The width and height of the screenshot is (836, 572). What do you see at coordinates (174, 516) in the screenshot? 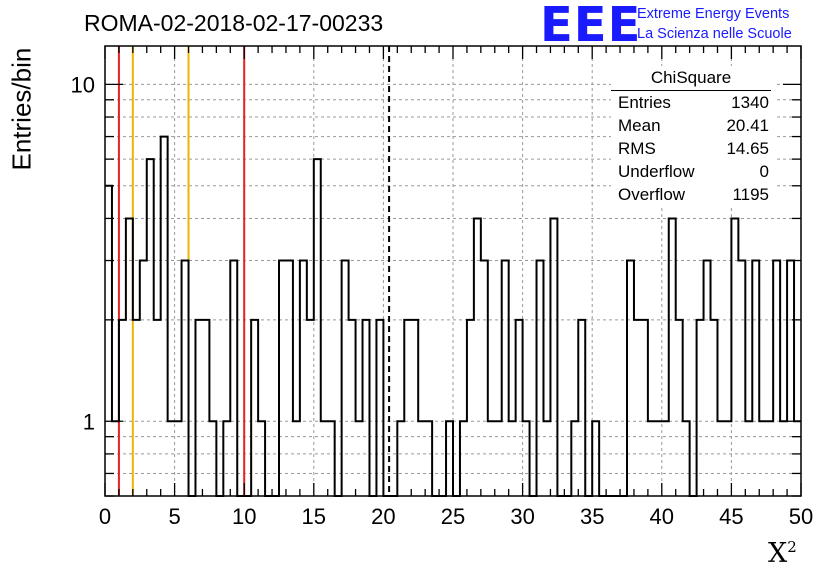
I see `x-tick-label: 5` at bounding box center [174, 516].